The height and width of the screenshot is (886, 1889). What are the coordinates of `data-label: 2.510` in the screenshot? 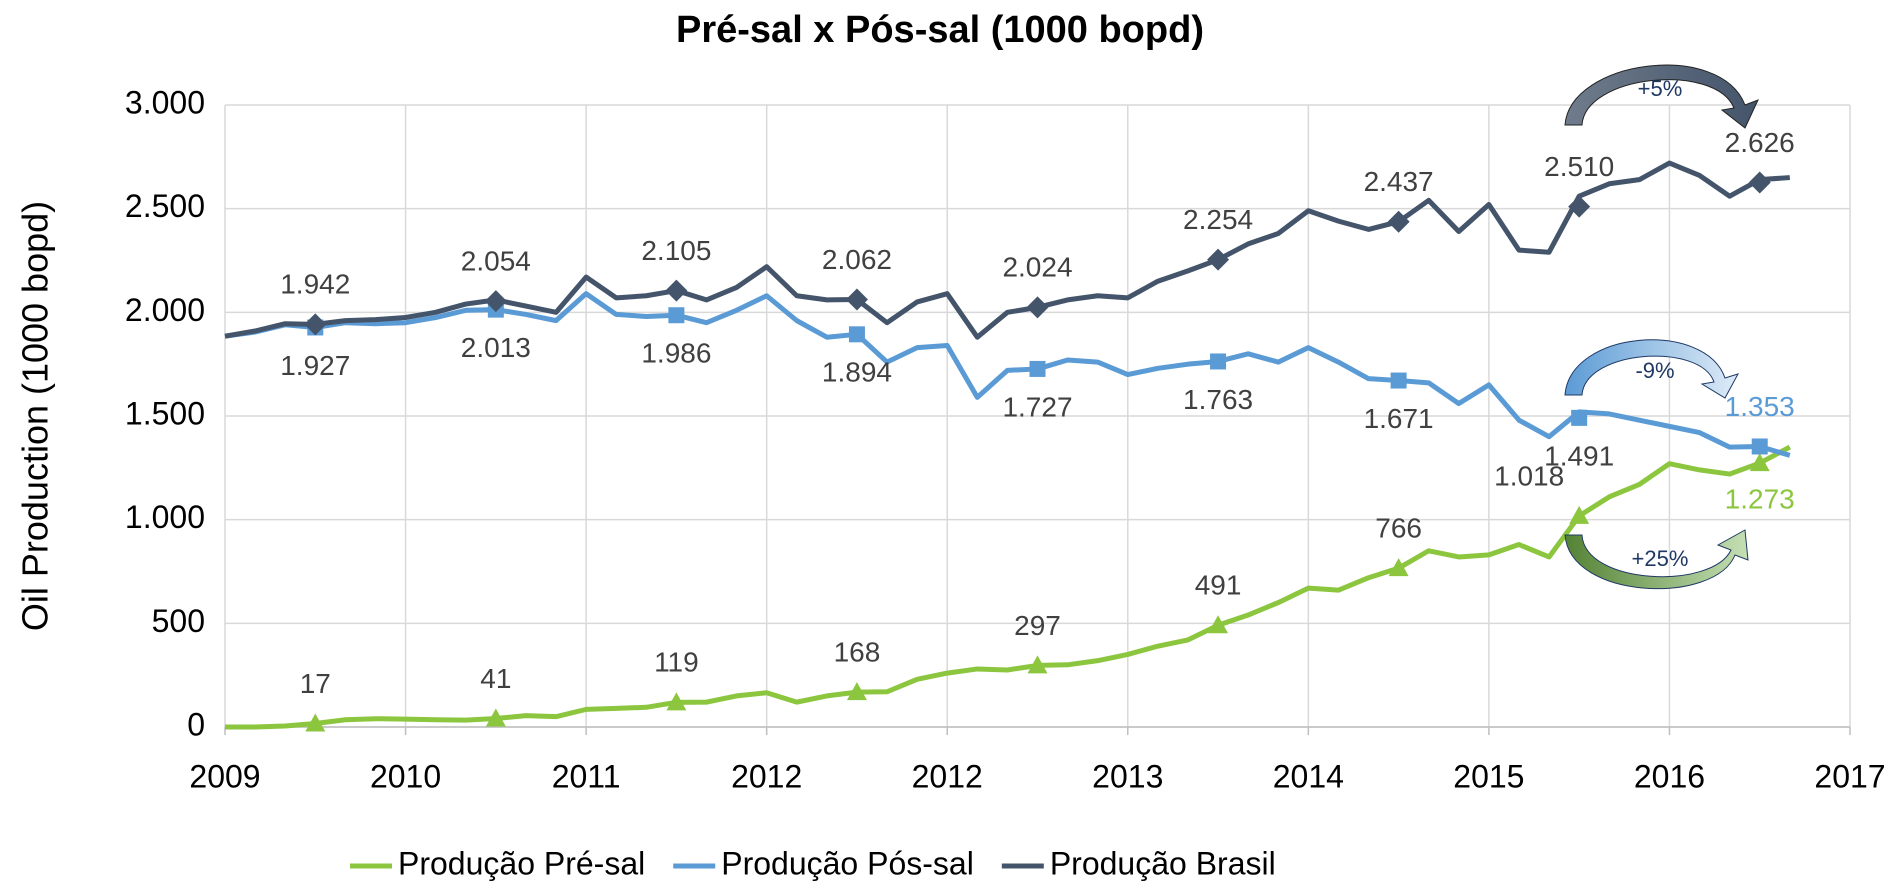 It's located at (1579, 166).